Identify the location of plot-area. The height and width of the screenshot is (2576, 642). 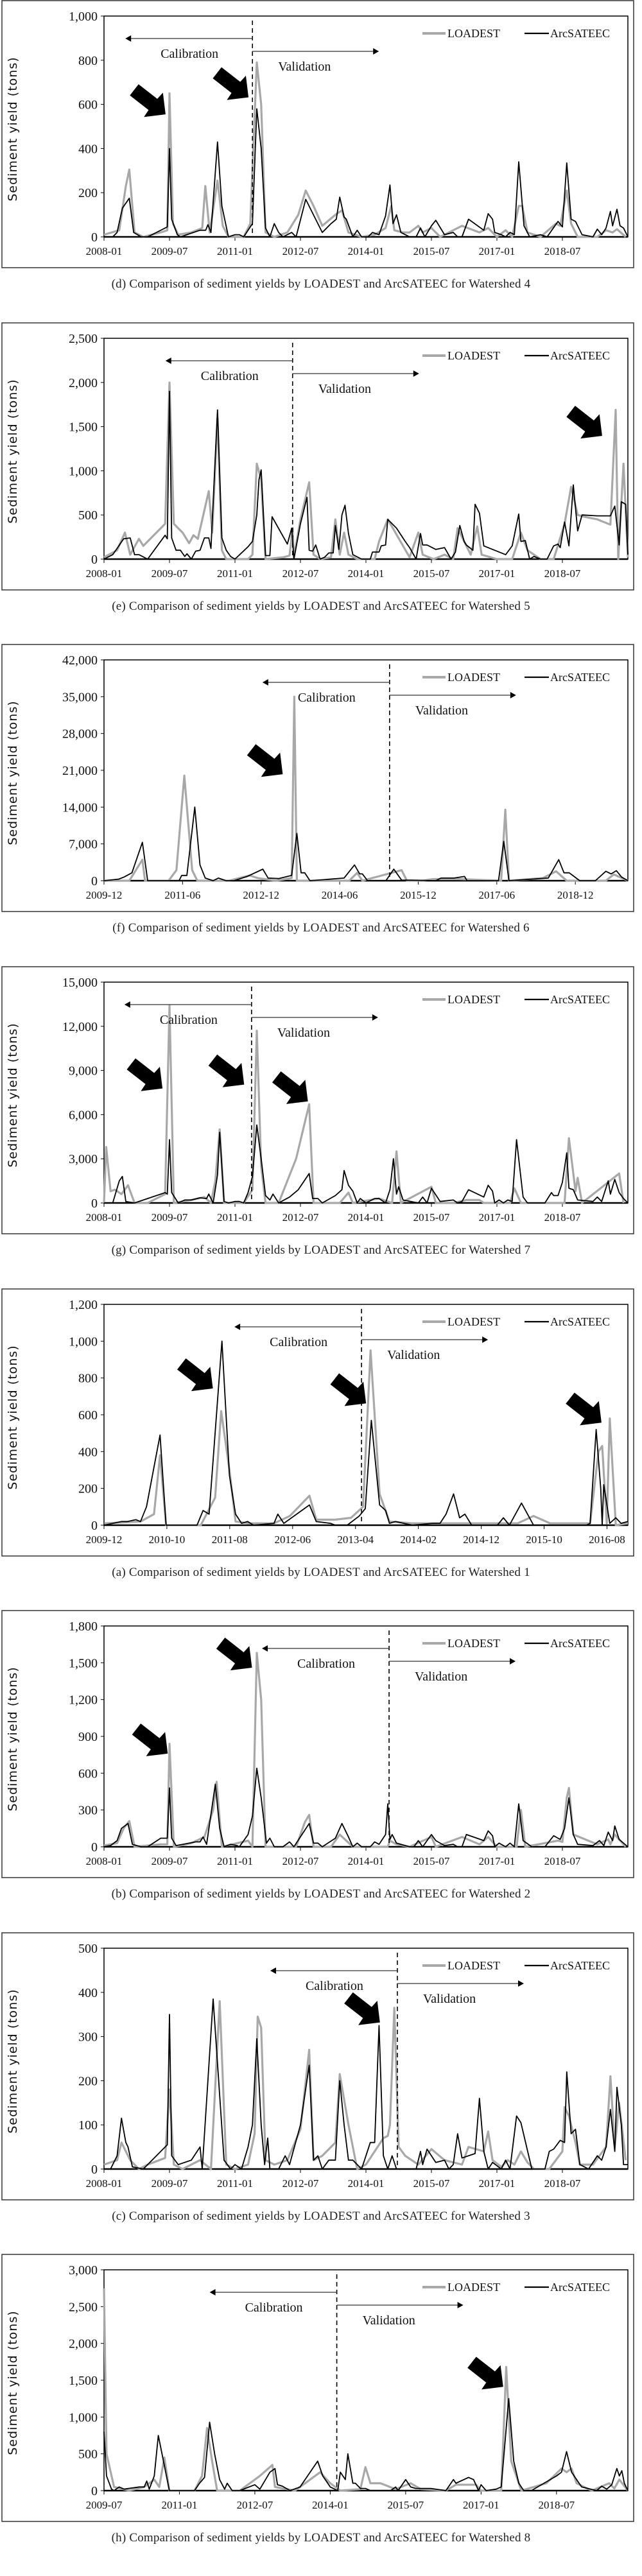
(366, 2381).